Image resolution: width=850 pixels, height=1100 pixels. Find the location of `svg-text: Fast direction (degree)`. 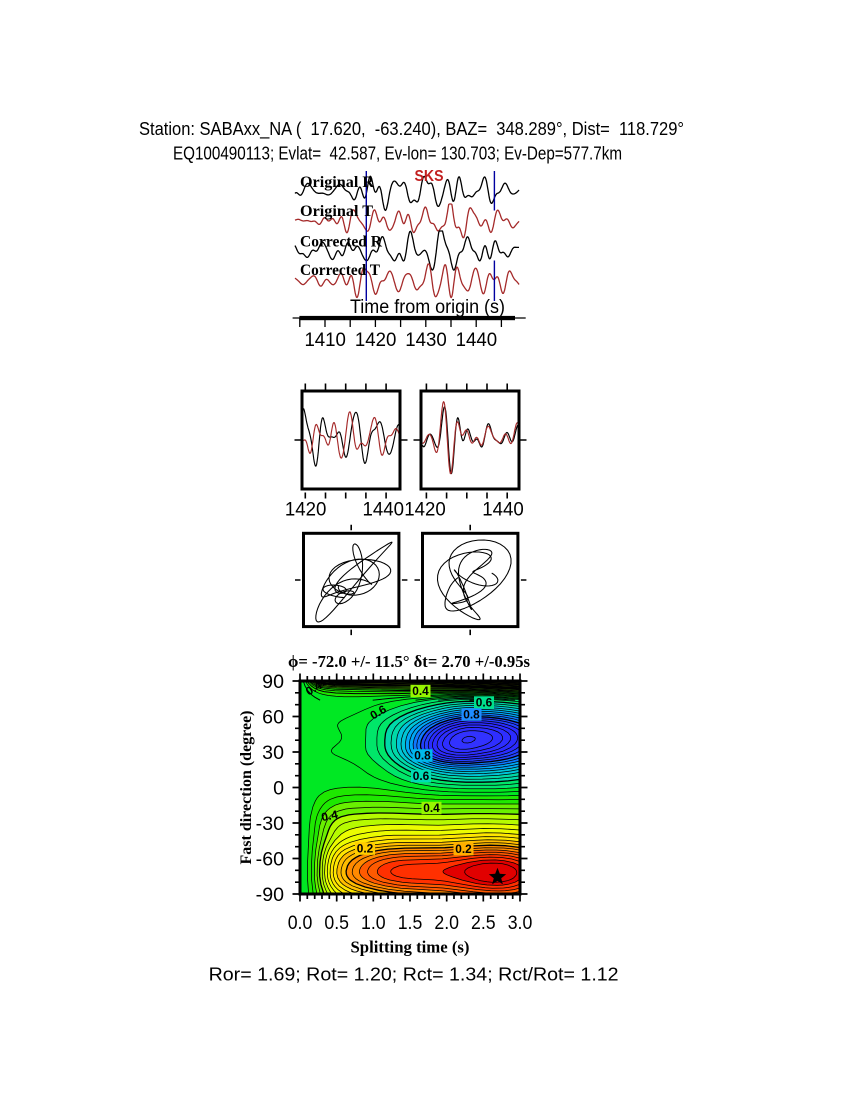

svg-text: Fast direction (degree) is located at coordinates (246, 788).